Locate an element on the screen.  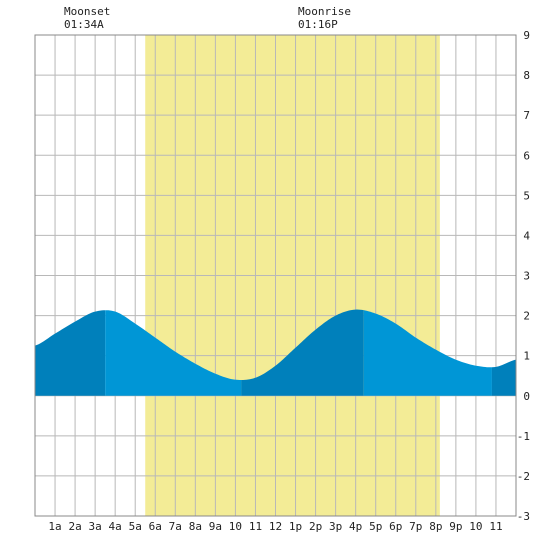
x-tick-label: 3p is located at coordinates (335, 526).